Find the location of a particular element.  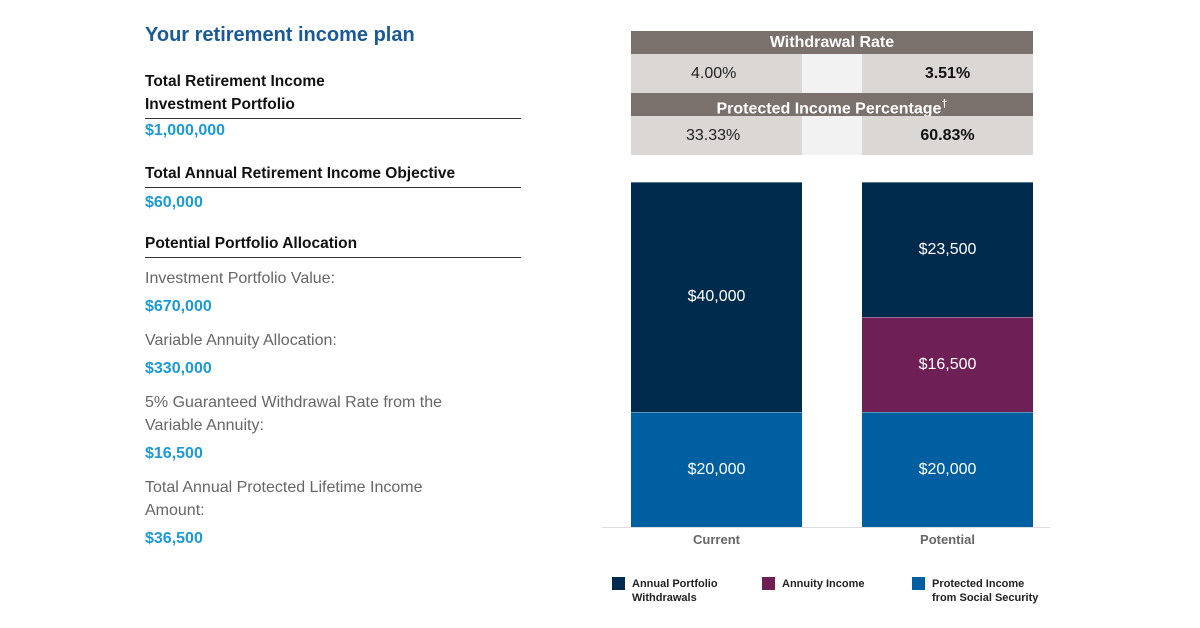

bar-segment-potential-1: $16,500 is located at coordinates (947, 364).